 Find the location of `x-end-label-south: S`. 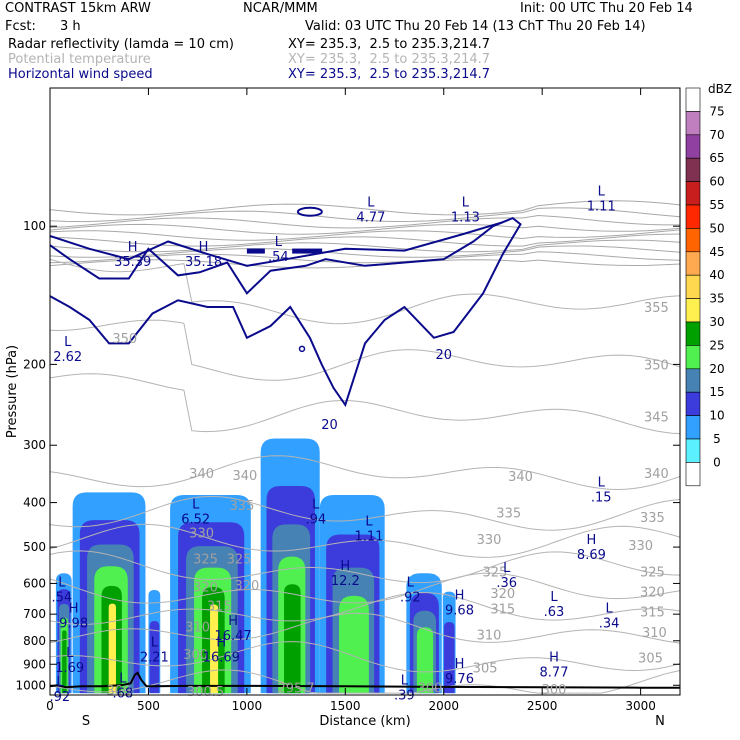

x-end-label-south: S is located at coordinates (86, 721).